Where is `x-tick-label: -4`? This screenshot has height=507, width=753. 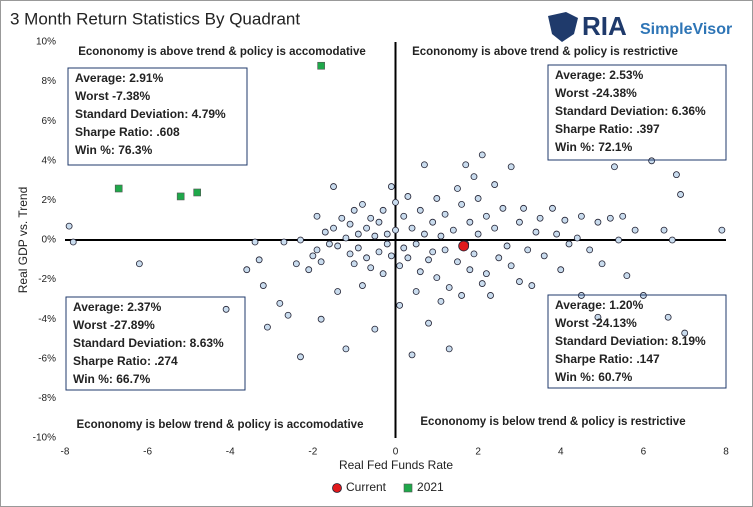
x-tick-label: -4 is located at coordinates (230, 452).